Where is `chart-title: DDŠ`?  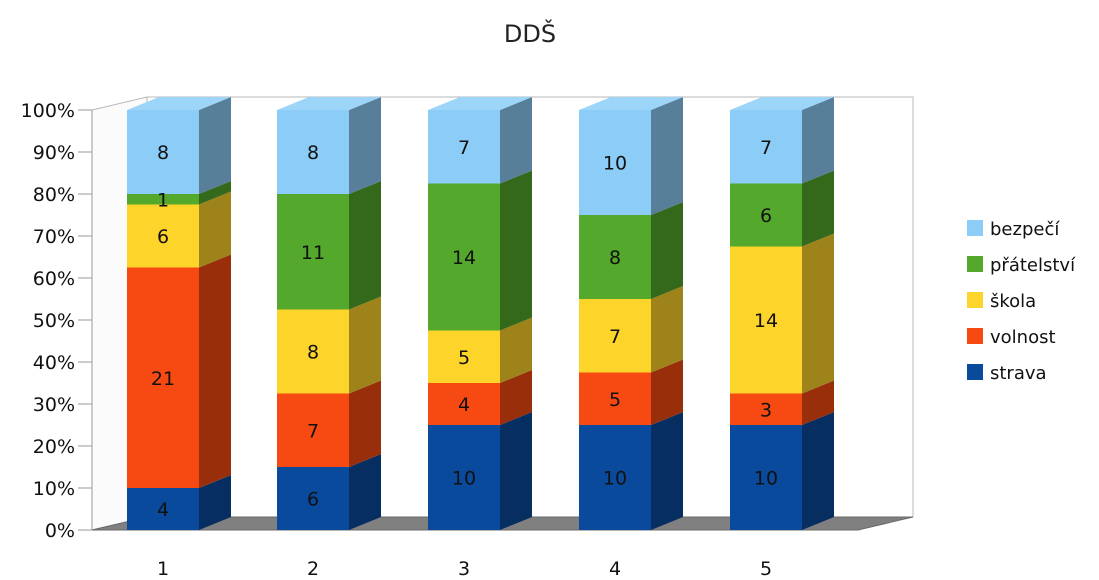 chart-title: DDŠ is located at coordinates (530, 33).